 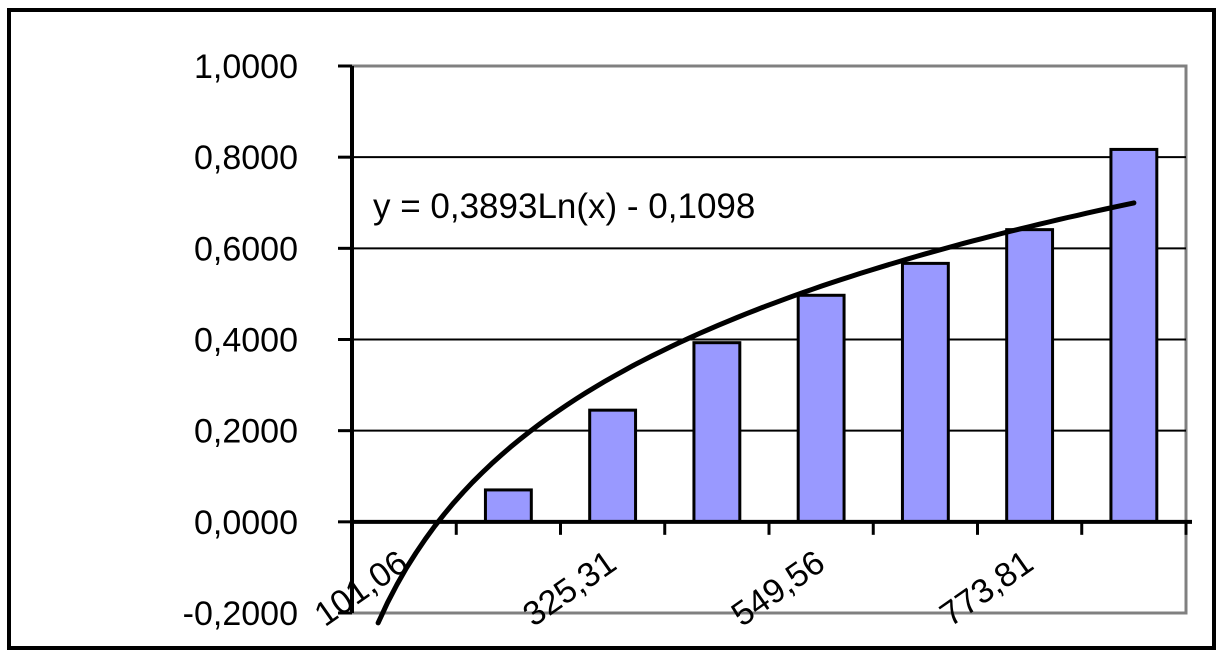 I want to click on y-tick-label: 0,2000, so click(x=246, y=432).